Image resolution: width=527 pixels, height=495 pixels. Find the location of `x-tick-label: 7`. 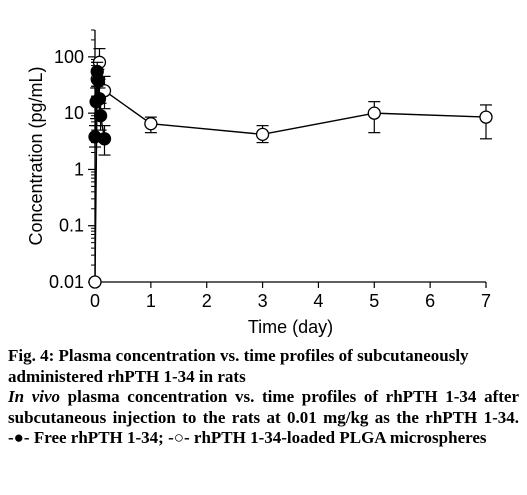

x-tick-label: 7 is located at coordinates (486, 301).